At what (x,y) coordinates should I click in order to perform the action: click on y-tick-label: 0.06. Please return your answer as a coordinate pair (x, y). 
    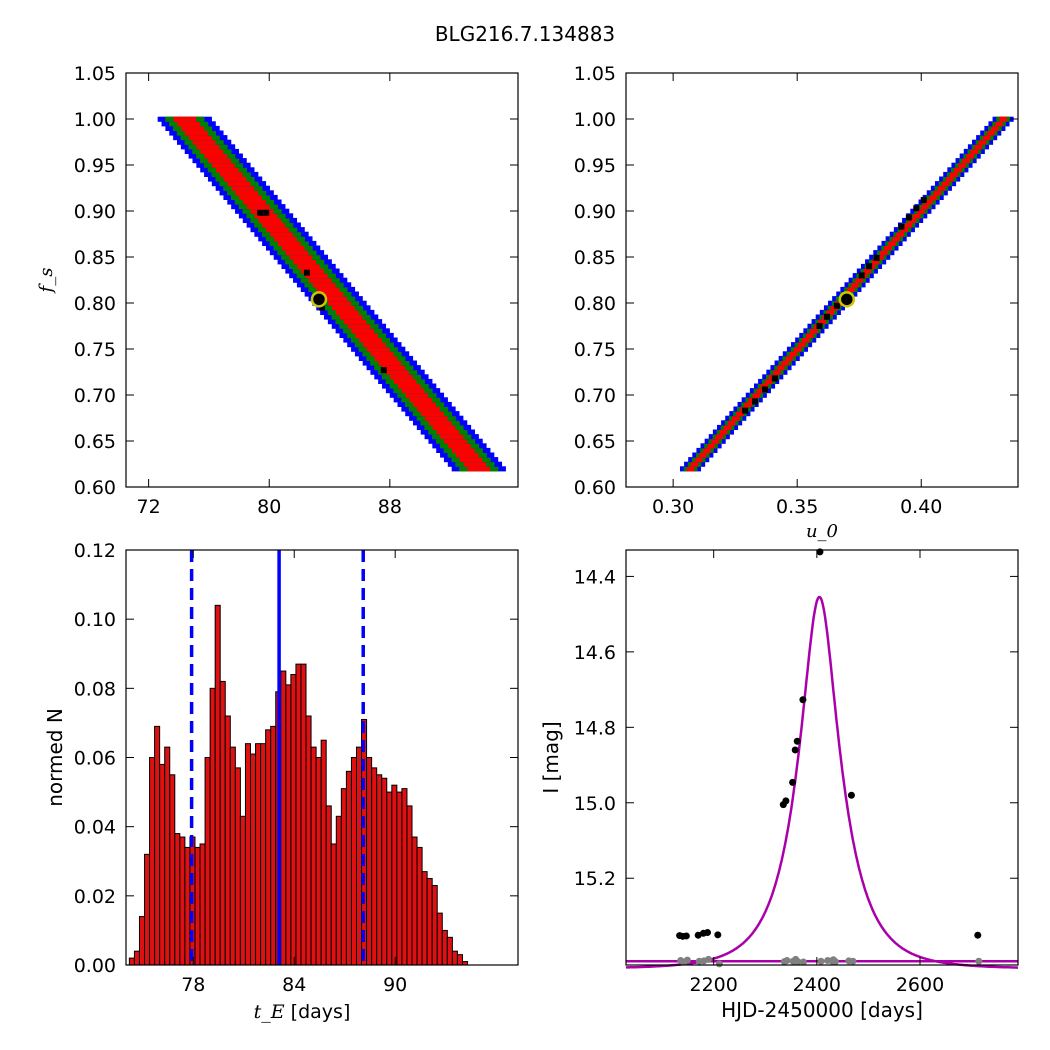
    Looking at the image, I should click on (95, 759).